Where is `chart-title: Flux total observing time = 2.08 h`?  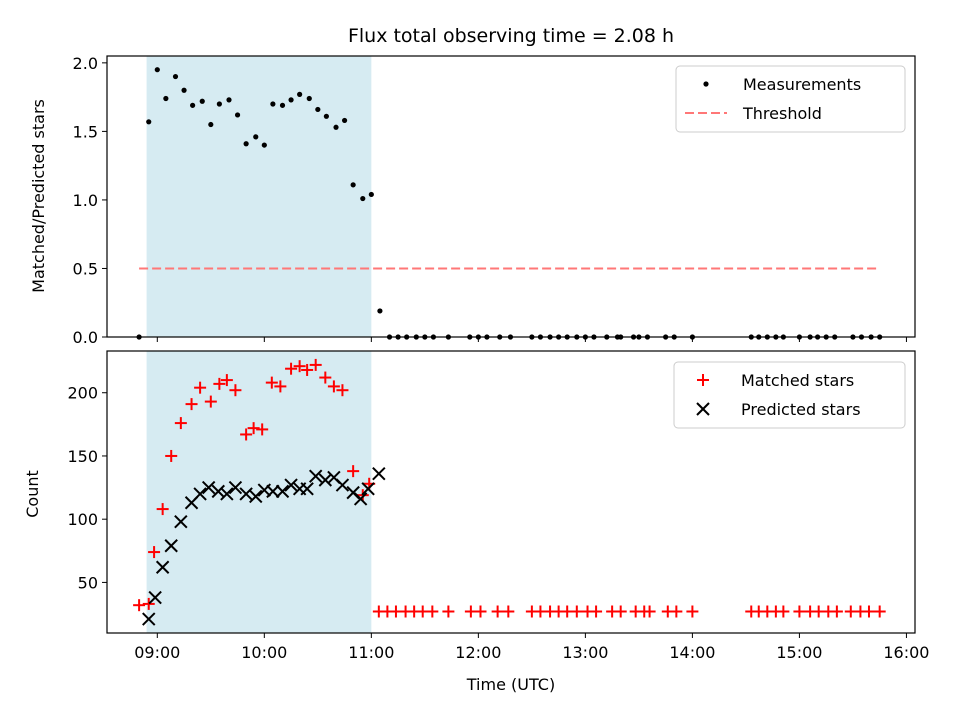 chart-title: Flux total observing time = 2.08 h is located at coordinates (511, 36).